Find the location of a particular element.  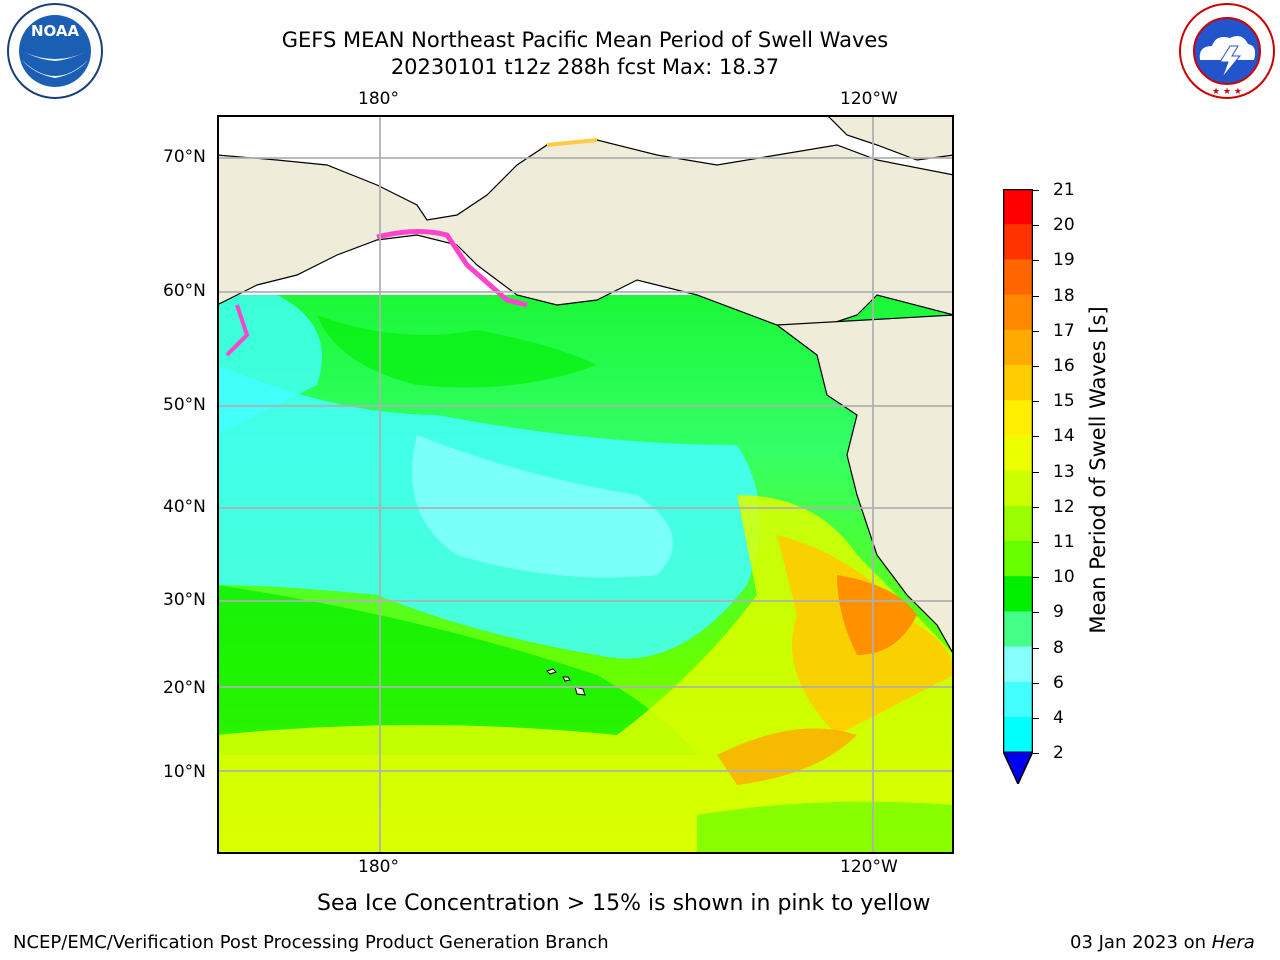

noaa-logo: NOAA is located at coordinates (55, 51).